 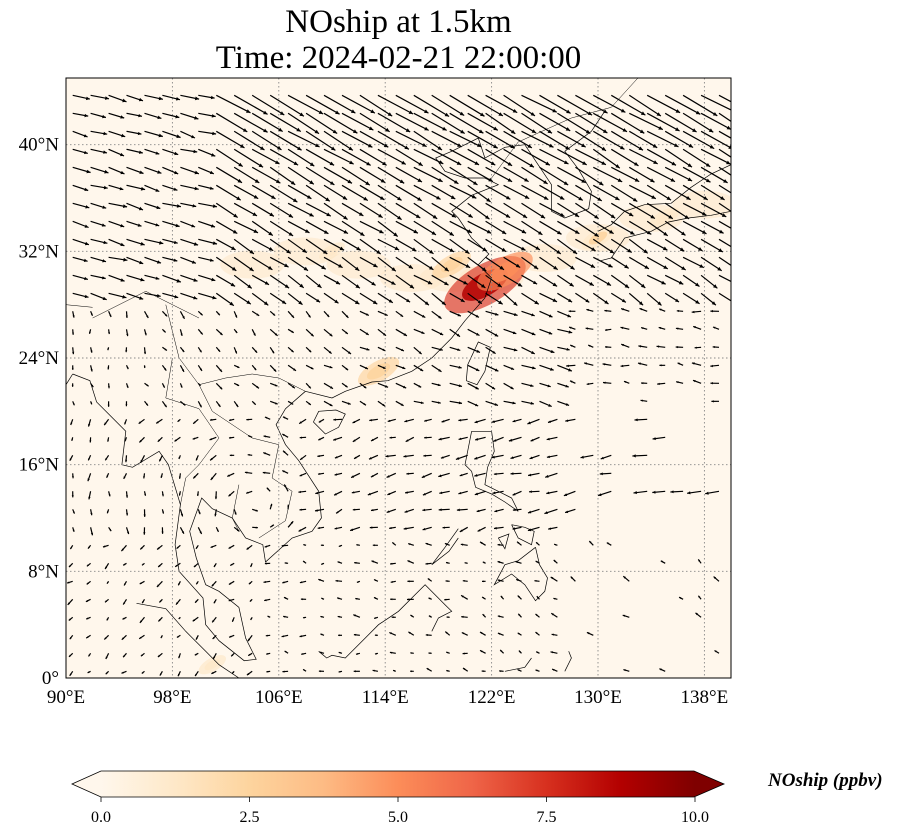 I want to click on border-segment, so click(x=245, y=461).